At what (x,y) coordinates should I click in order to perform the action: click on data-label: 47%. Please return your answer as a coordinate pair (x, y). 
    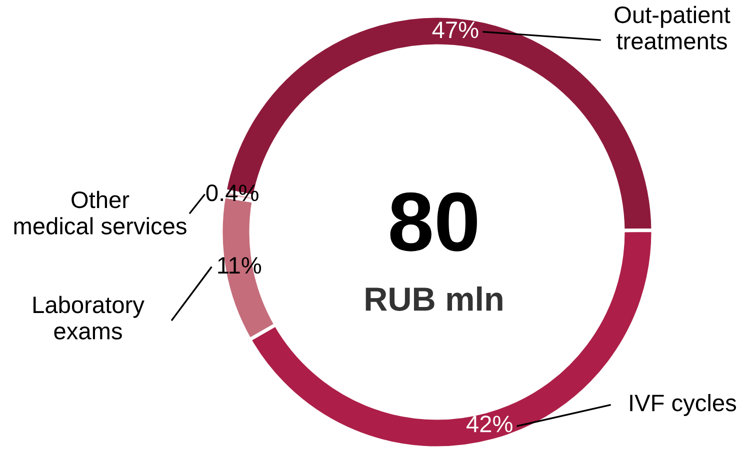
    Looking at the image, I should click on (455, 30).